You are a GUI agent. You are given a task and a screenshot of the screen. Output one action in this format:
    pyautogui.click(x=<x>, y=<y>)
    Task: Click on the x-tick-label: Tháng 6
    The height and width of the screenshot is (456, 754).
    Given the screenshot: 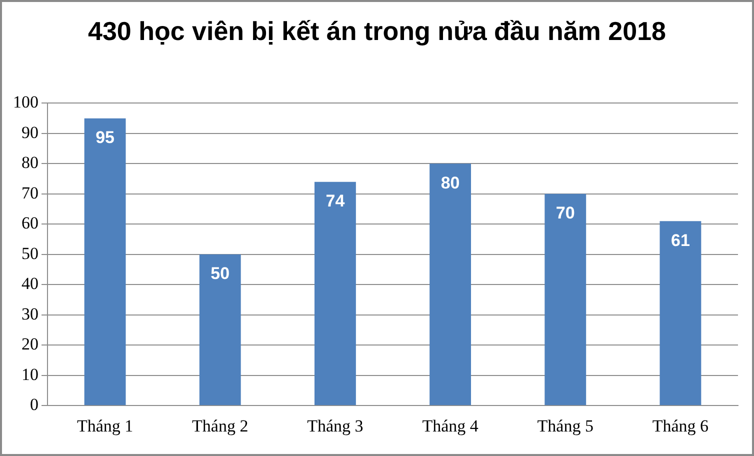 What is the action you would take?
    pyautogui.click(x=680, y=426)
    